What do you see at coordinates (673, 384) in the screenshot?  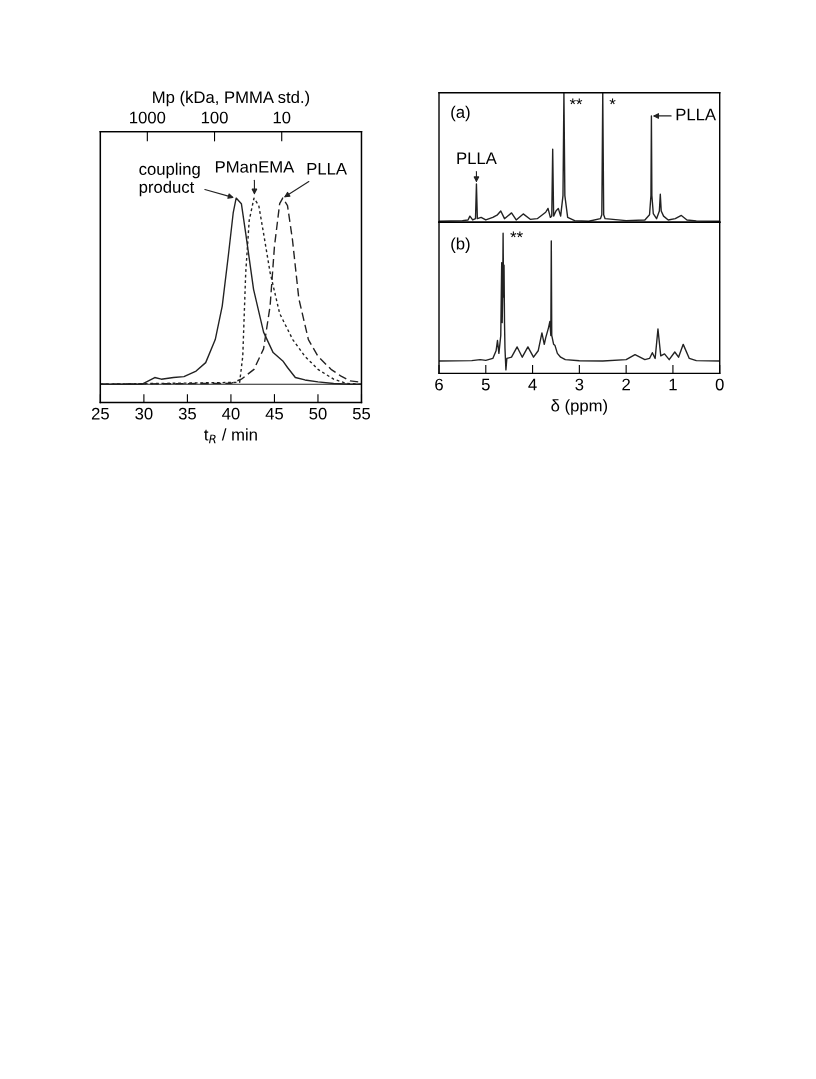 I see `x-tick-label: 1` at bounding box center [673, 384].